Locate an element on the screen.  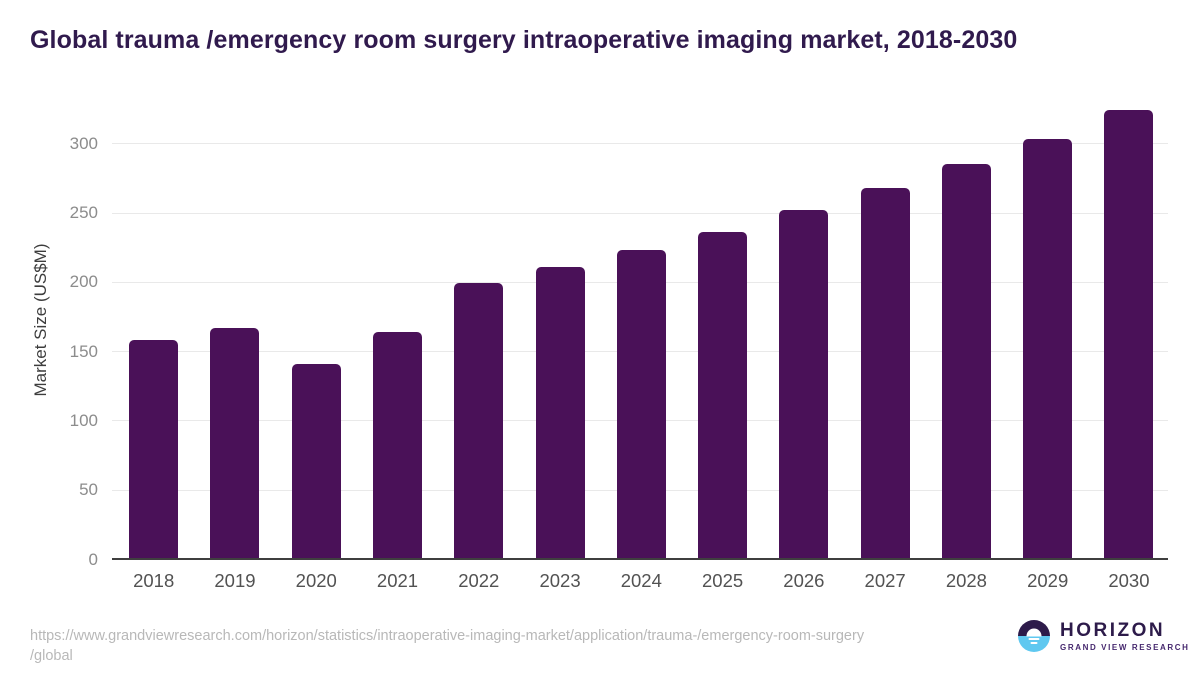
horizon-logo: HORIZON GRAND VIEW RESEARCH is located at coordinates (1104, 636).